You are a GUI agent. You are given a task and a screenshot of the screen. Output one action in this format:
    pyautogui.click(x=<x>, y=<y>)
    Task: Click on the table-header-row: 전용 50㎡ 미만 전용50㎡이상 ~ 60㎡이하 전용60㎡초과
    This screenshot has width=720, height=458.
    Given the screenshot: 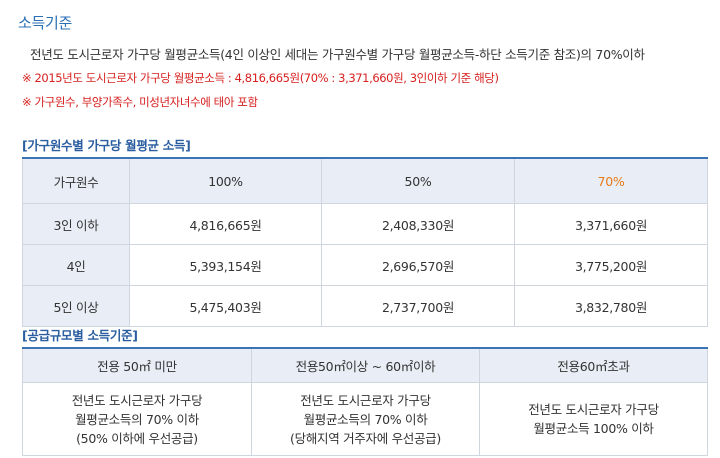 What is the action you would take?
    pyautogui.click(x=365, y=365)
    